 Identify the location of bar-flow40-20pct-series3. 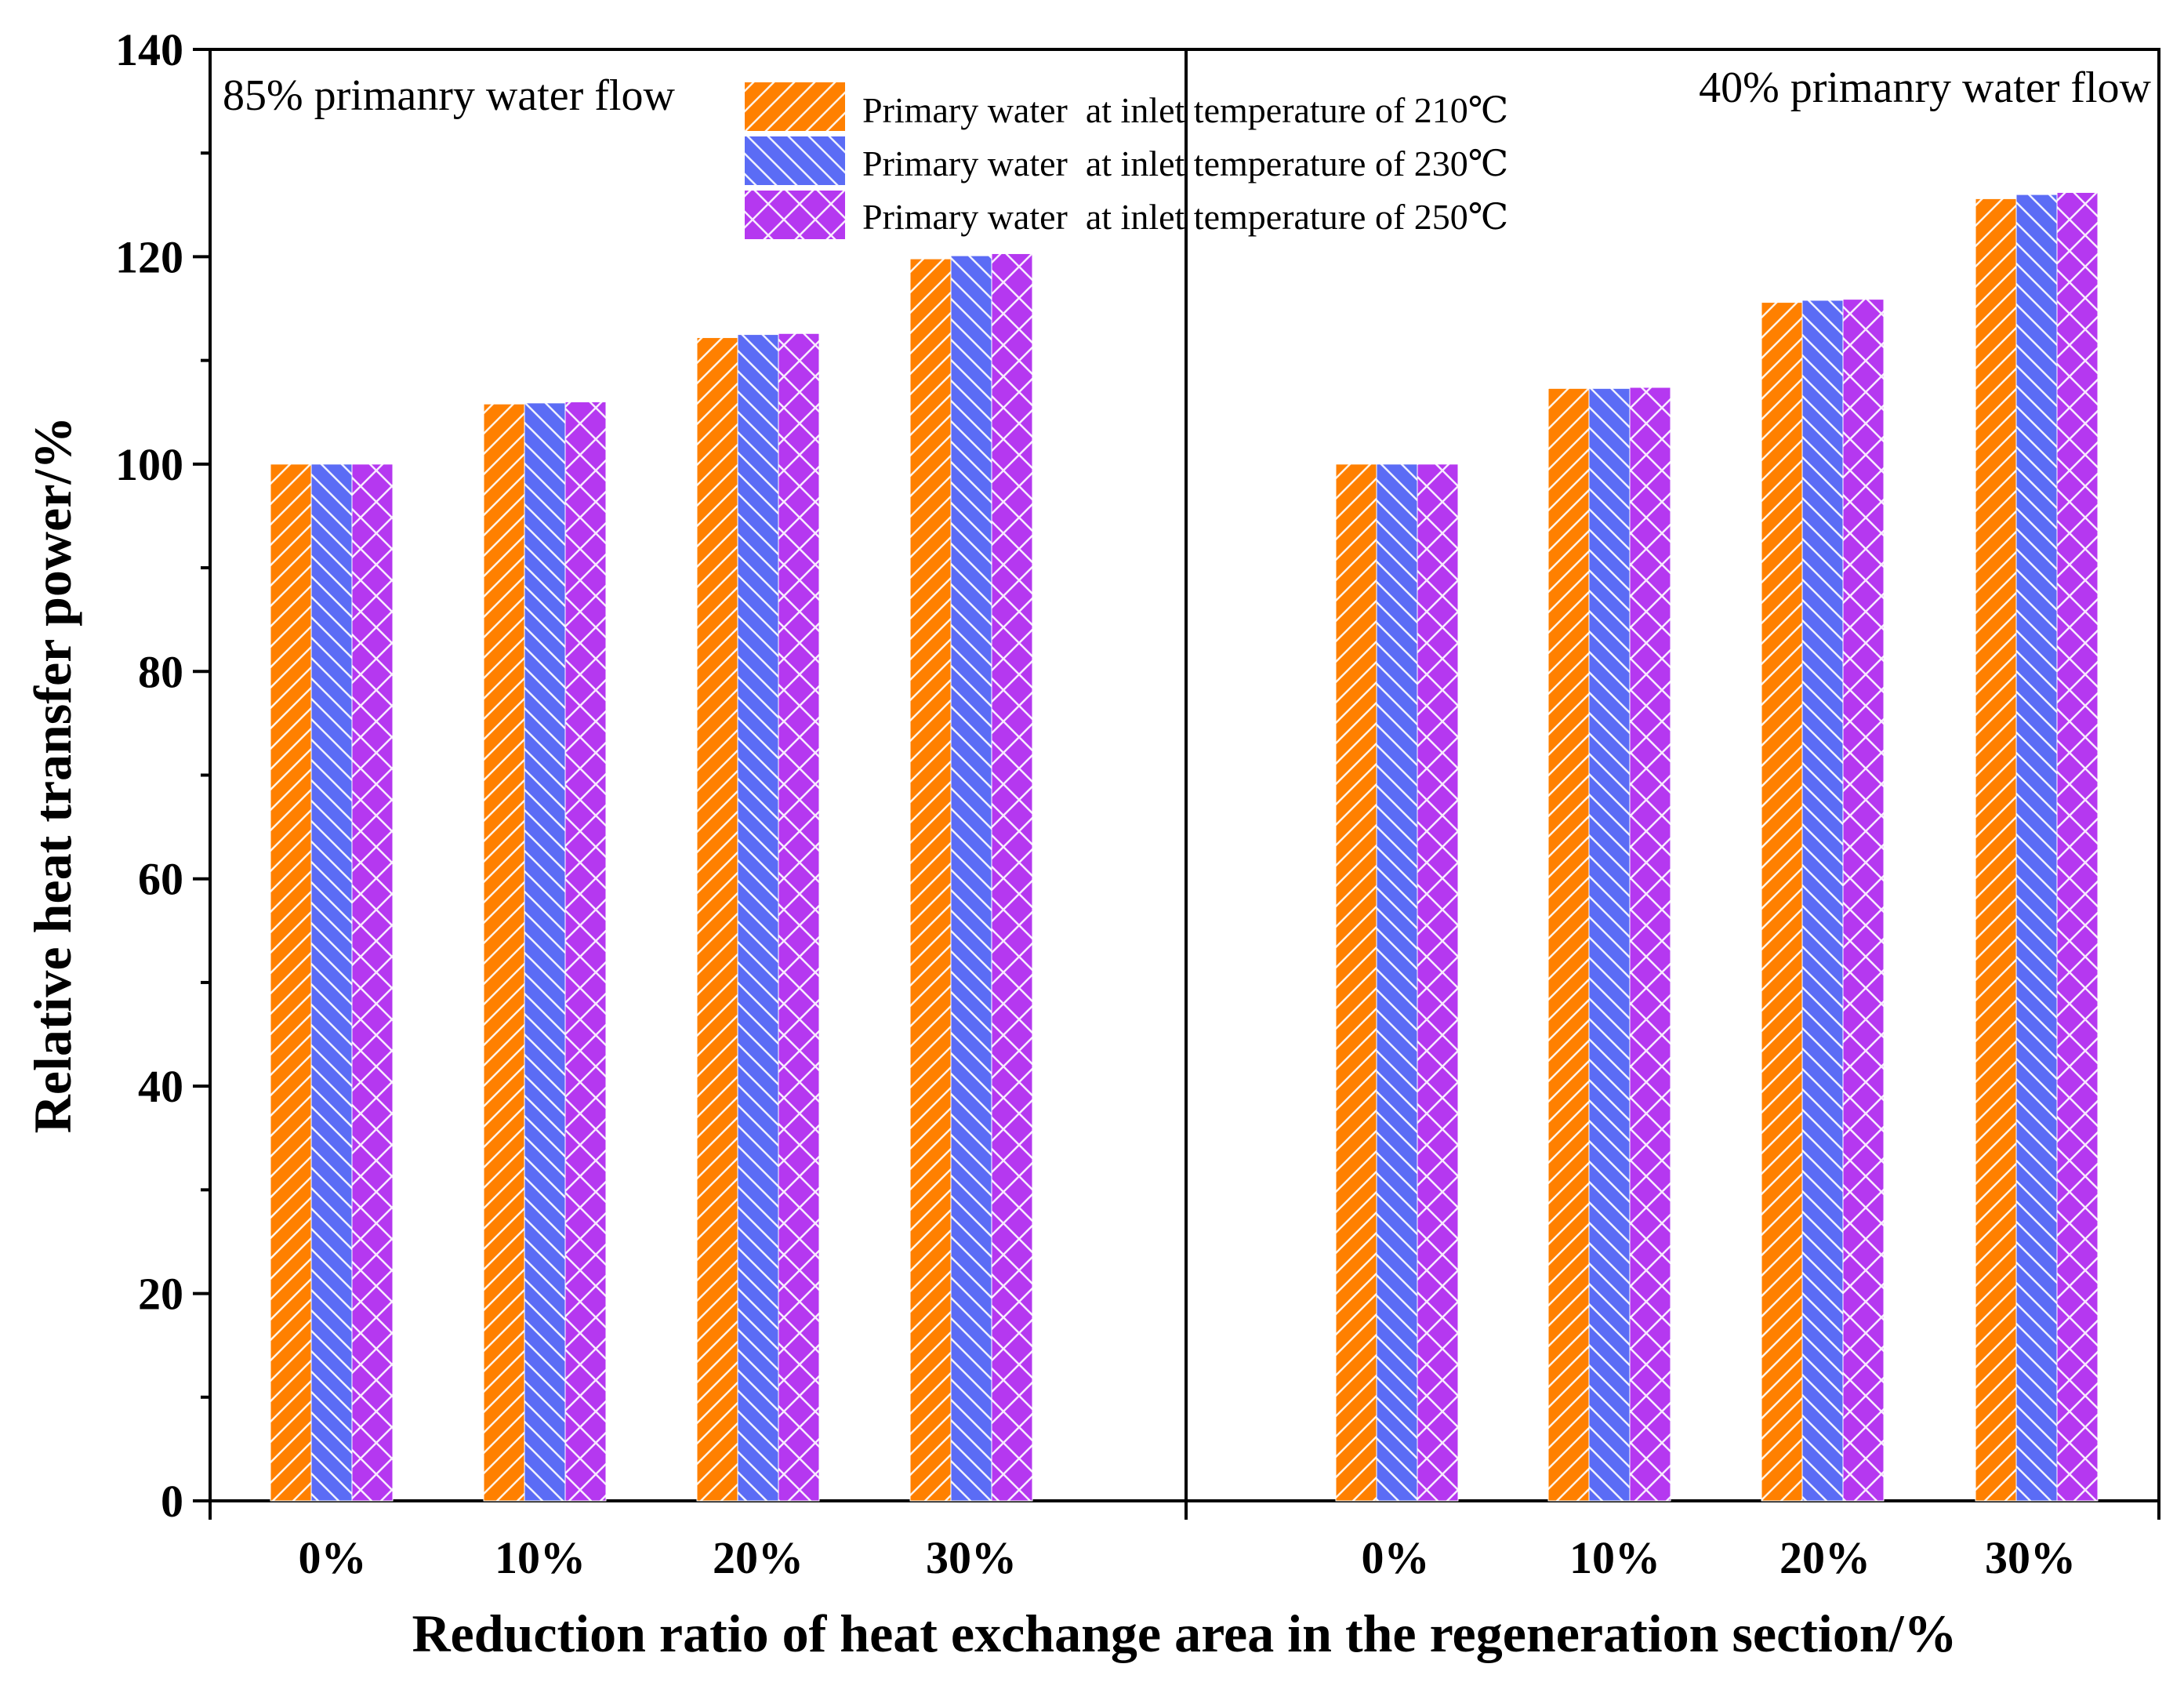
(1863, 901).